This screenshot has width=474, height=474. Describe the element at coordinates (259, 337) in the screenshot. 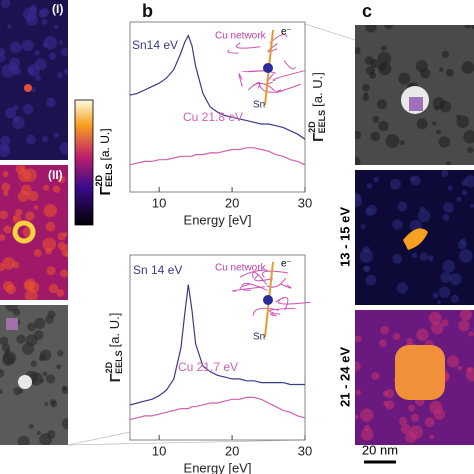

I see `inset-label: Sn` at that location.